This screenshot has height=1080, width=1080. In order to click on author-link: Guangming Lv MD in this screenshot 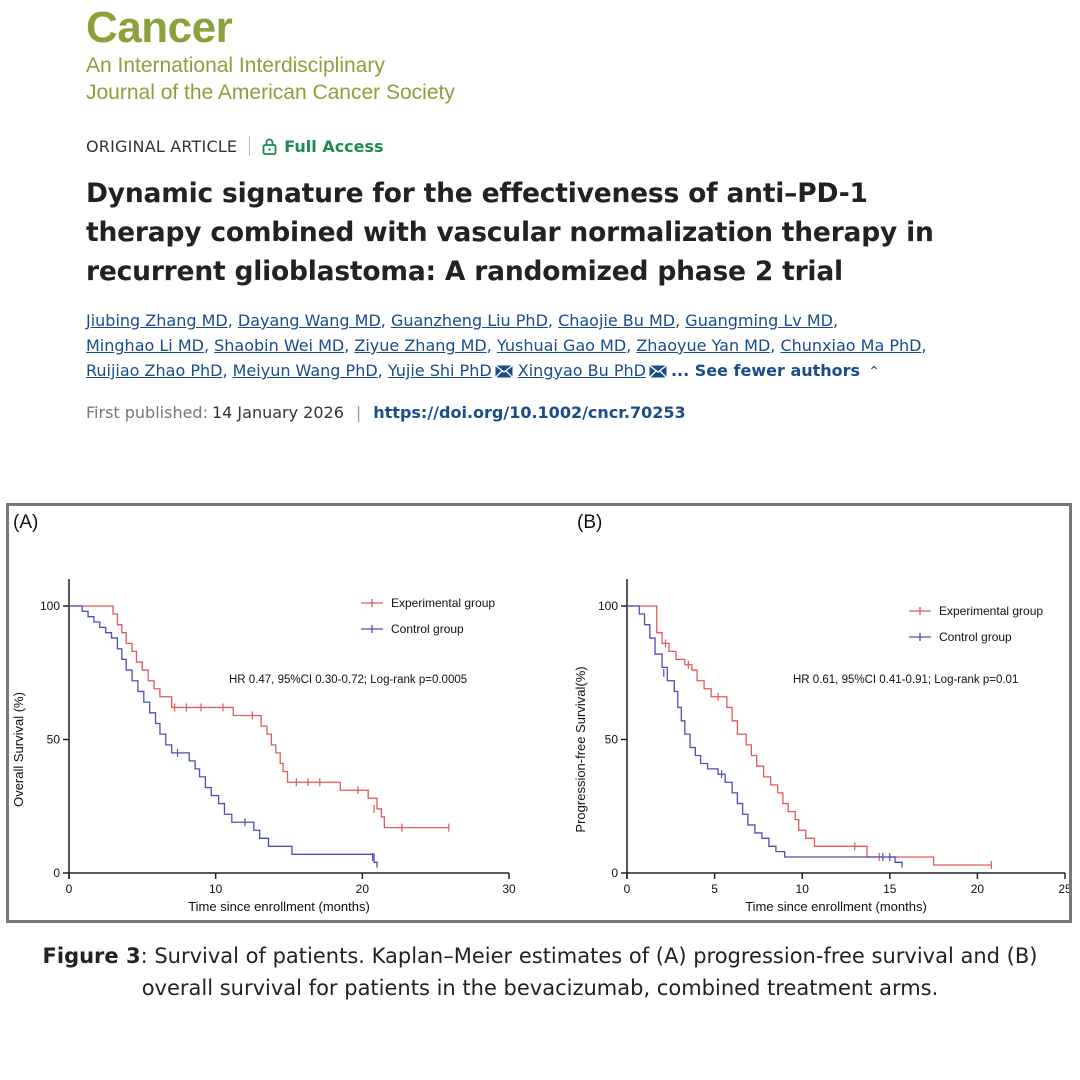, I will do `click(759, 320)`.